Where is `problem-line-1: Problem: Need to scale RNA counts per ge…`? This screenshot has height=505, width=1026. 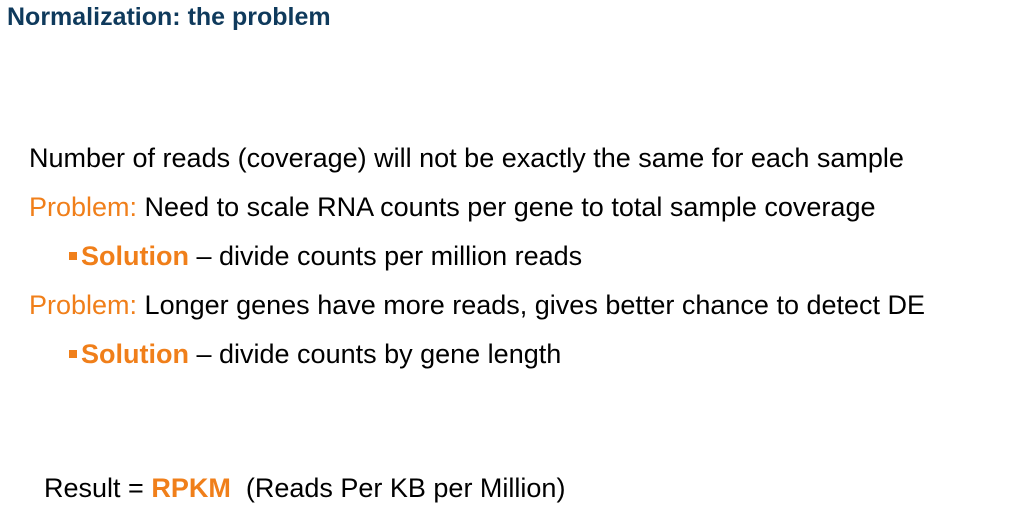 problem-line-1: Problem: Need to scale RNA counts per ge… is located at coordinates (452, 207).